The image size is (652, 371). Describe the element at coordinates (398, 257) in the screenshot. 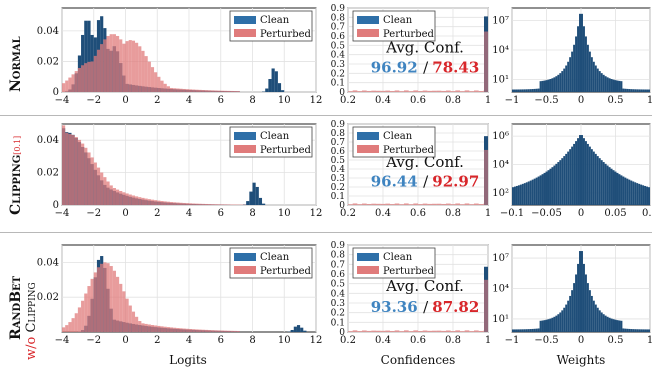

I see `legend-label-clean: Clean` at that location.